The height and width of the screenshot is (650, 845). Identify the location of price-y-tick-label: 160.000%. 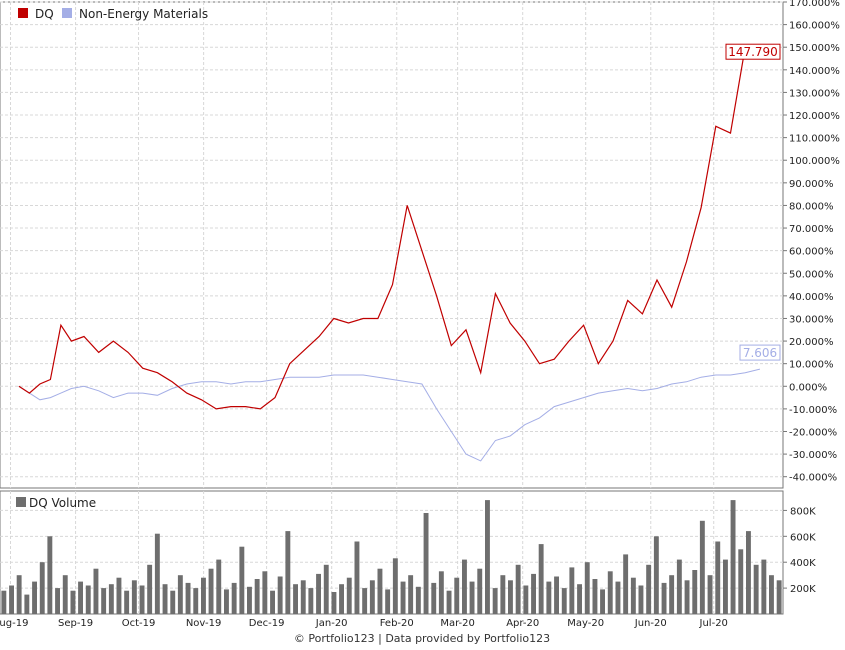
(814, 26).